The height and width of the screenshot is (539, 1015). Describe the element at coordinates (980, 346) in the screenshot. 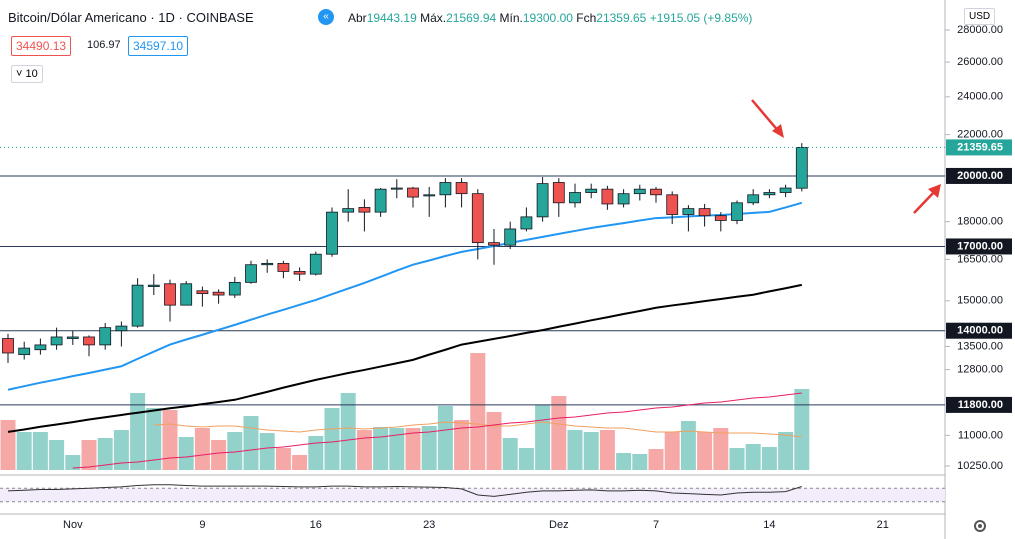

I see `y-tick-label: 13500.00` at that location.